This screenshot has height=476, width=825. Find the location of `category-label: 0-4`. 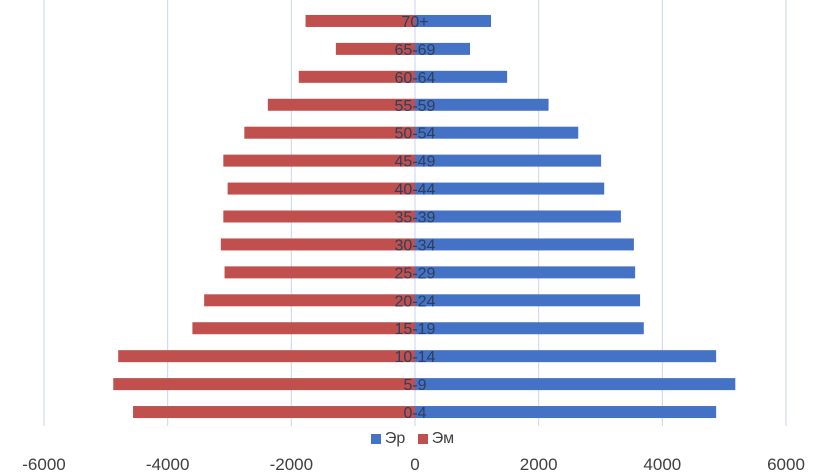

category-label: 0-4 is located at coordinates (414, 413).